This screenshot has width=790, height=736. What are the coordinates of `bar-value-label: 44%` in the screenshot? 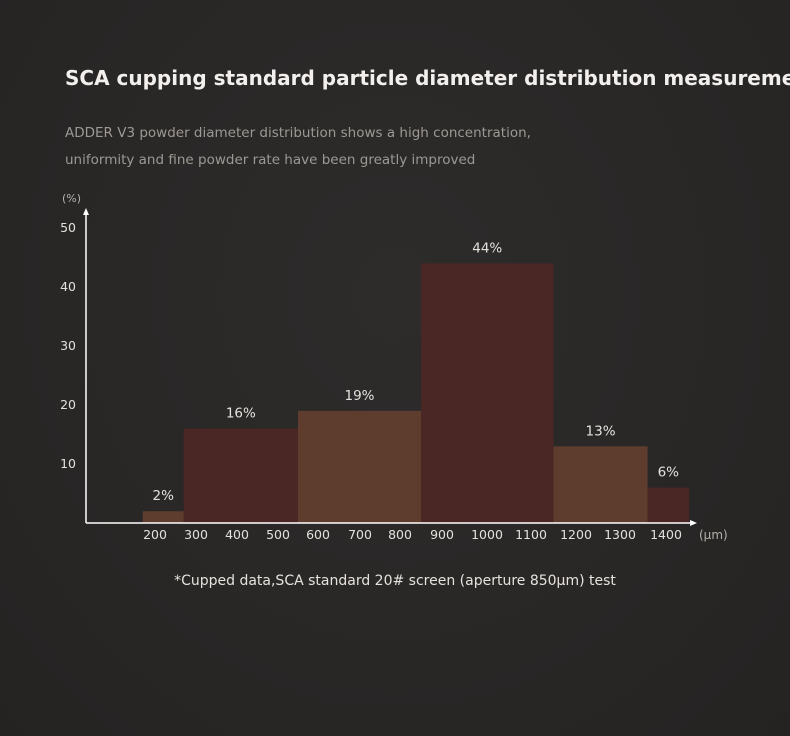 It's located at (487, 248).